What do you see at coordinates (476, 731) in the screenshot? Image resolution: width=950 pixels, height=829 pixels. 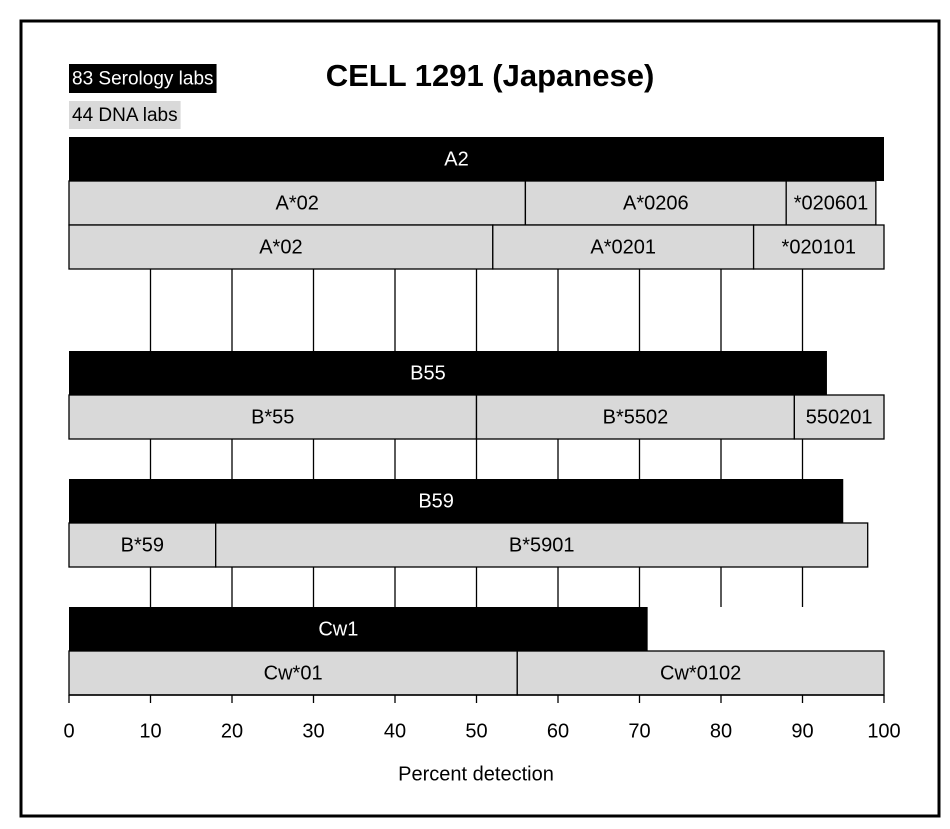 I see `x-tick-label: 50` at bounding box center [476, 731].